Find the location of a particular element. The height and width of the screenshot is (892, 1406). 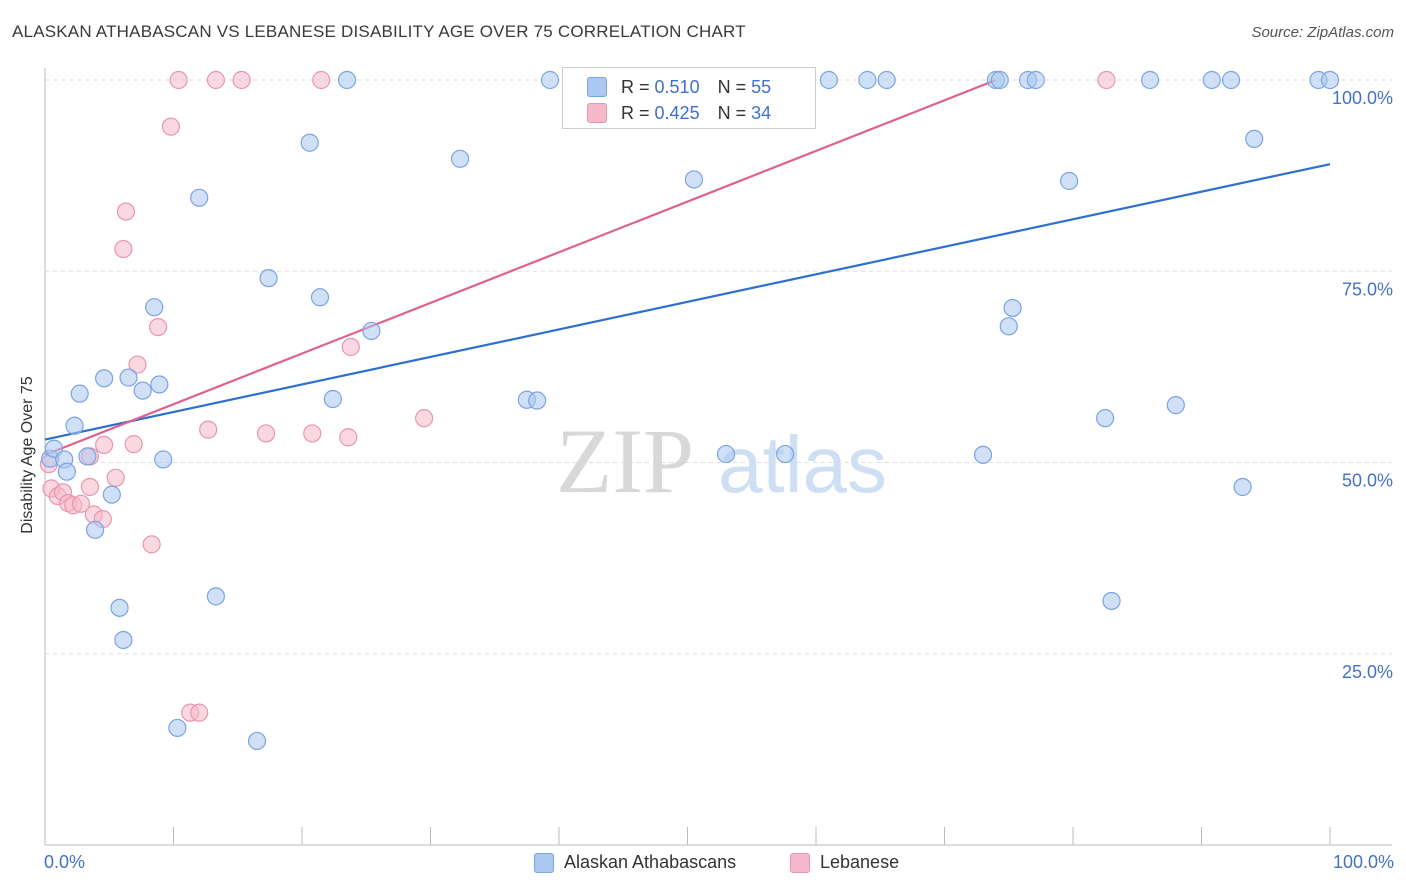

legend-n-value: 55 is located at coordinates (761, 86).